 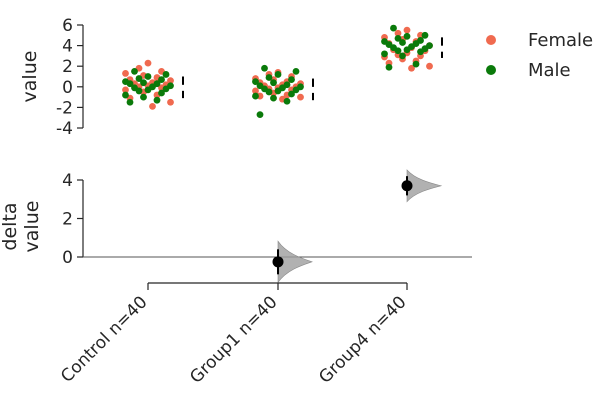 I want to click on raw-y-tick-label: 4, so click(x=67, y=47).